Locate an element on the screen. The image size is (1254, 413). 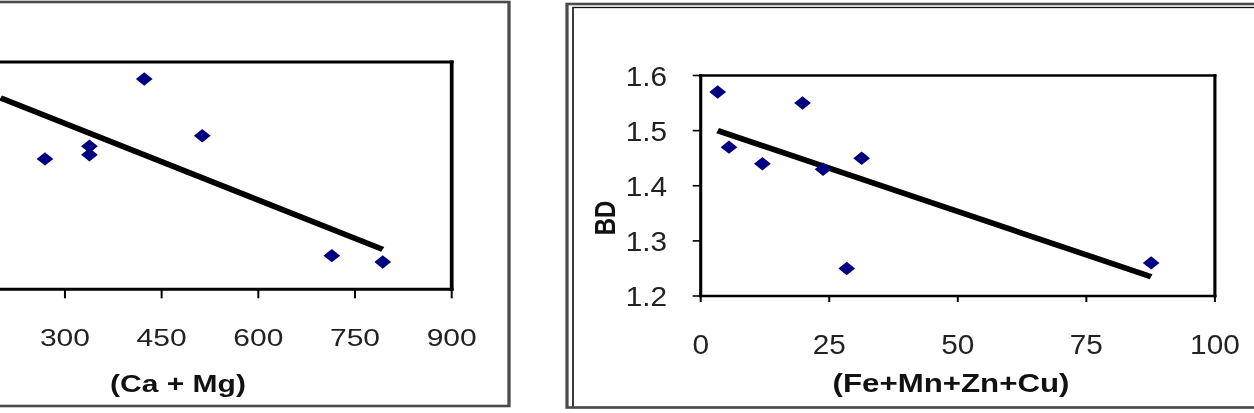
x-axis-title: (Fe+Mn+Zn+Cu) is located at coordinates (951, 382).